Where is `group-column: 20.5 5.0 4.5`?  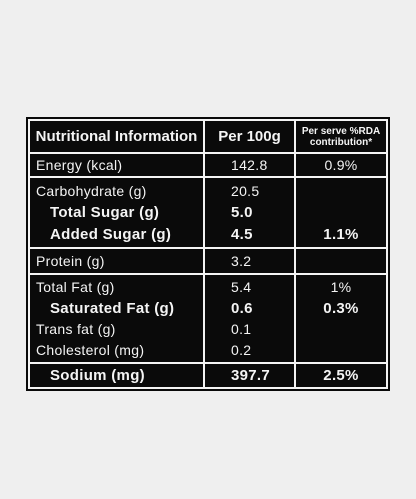
group-column: 20.5 5.0 4.5 is located at coordinates (249, 212).